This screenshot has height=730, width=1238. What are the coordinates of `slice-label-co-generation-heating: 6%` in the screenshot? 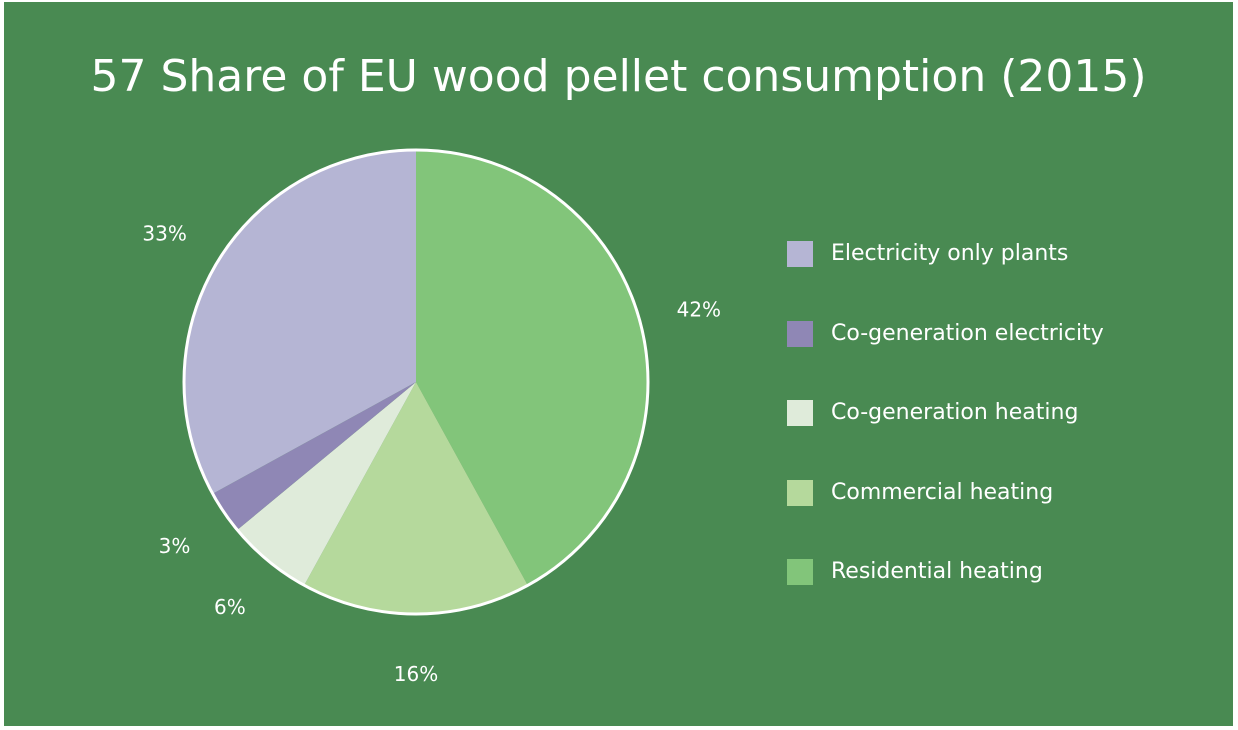 It's located at (230, 607).